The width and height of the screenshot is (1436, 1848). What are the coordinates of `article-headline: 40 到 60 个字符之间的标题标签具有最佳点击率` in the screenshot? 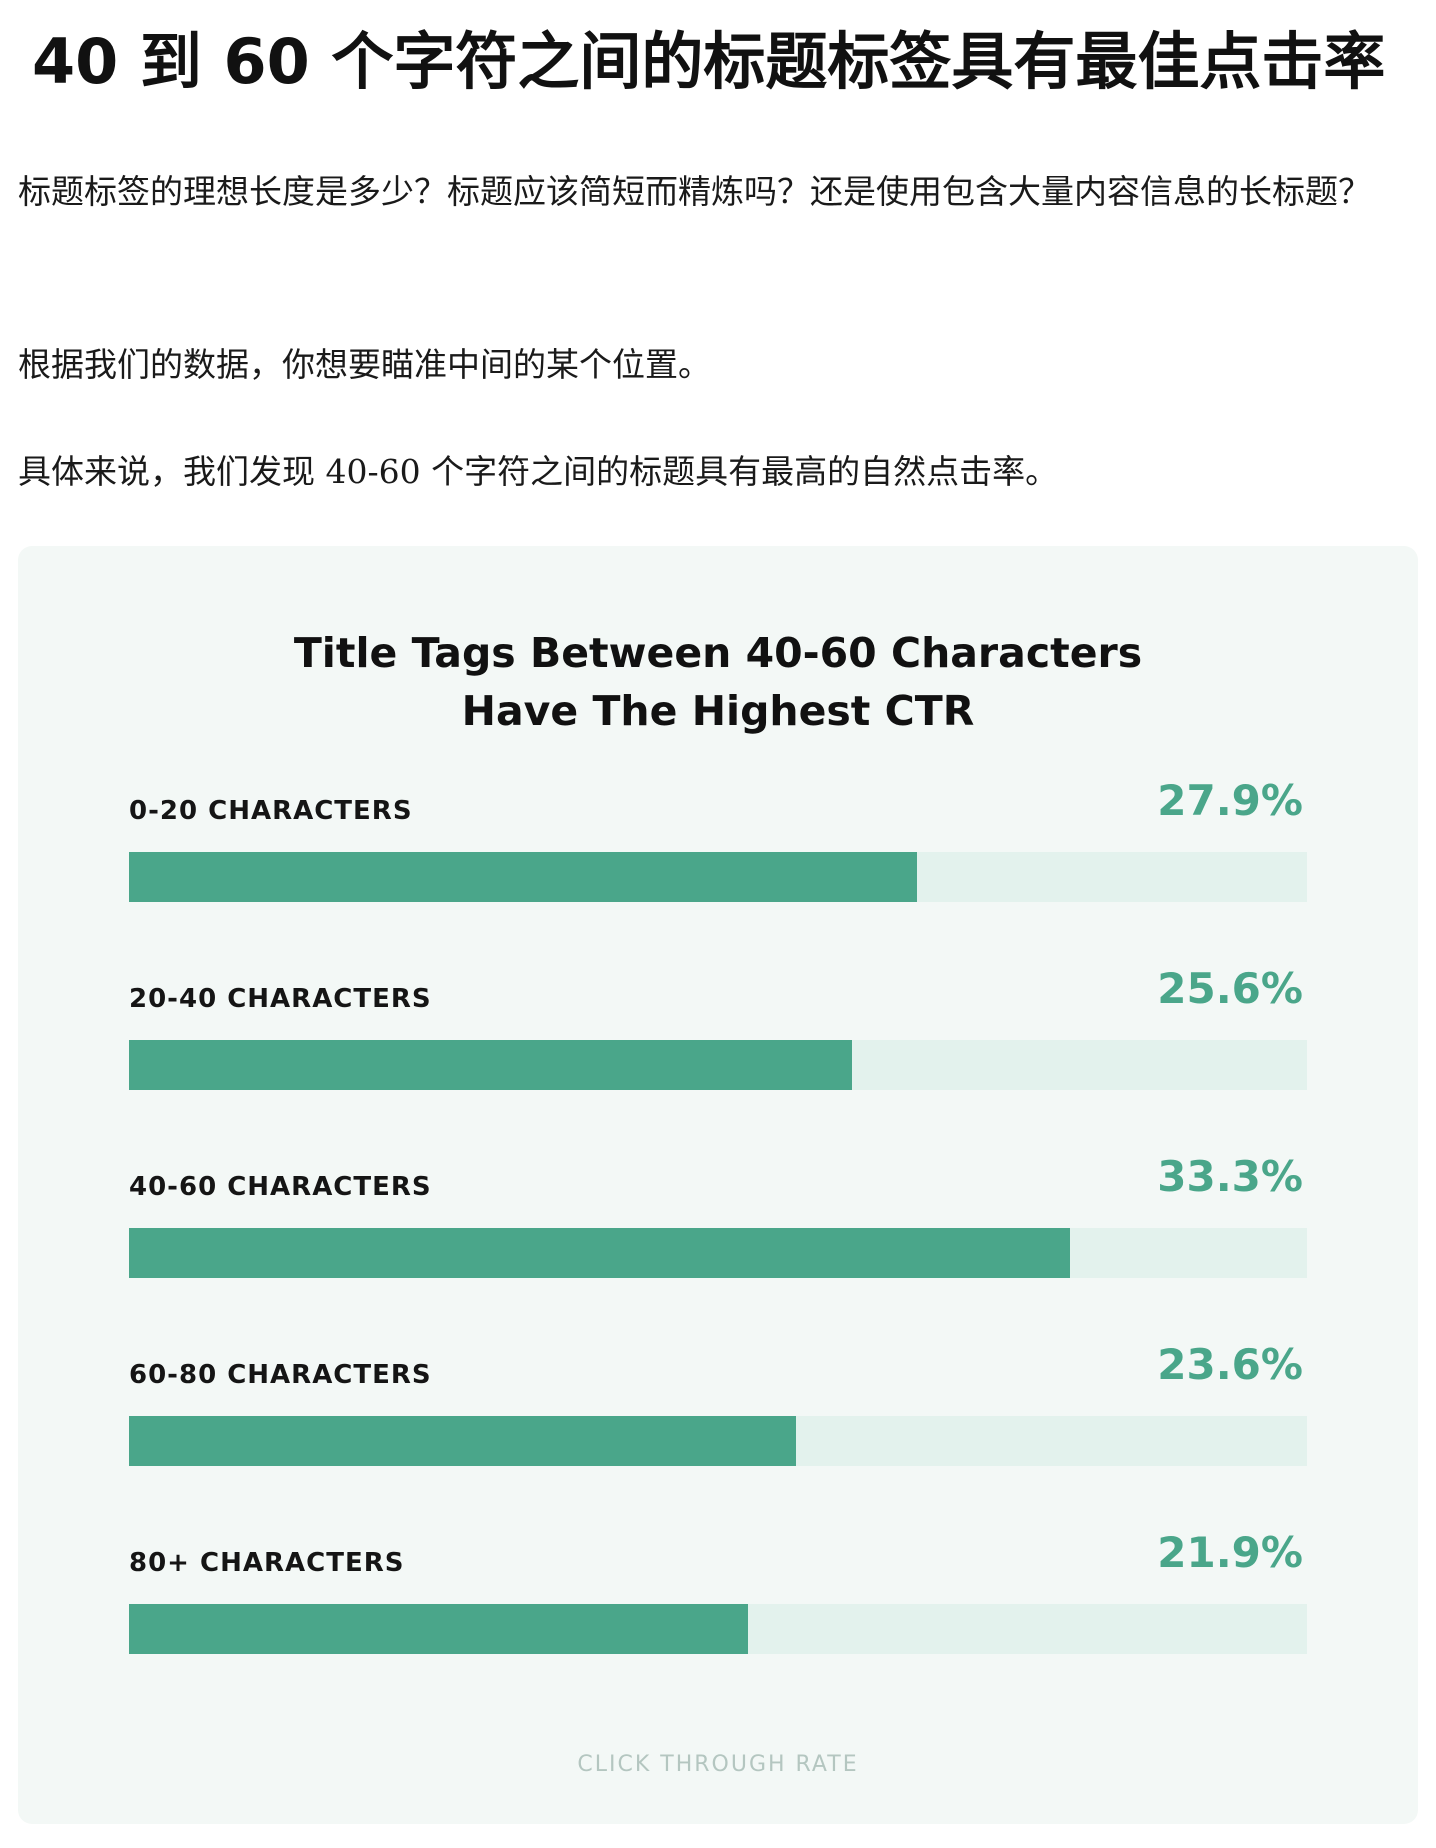 It's located at (709, 61).